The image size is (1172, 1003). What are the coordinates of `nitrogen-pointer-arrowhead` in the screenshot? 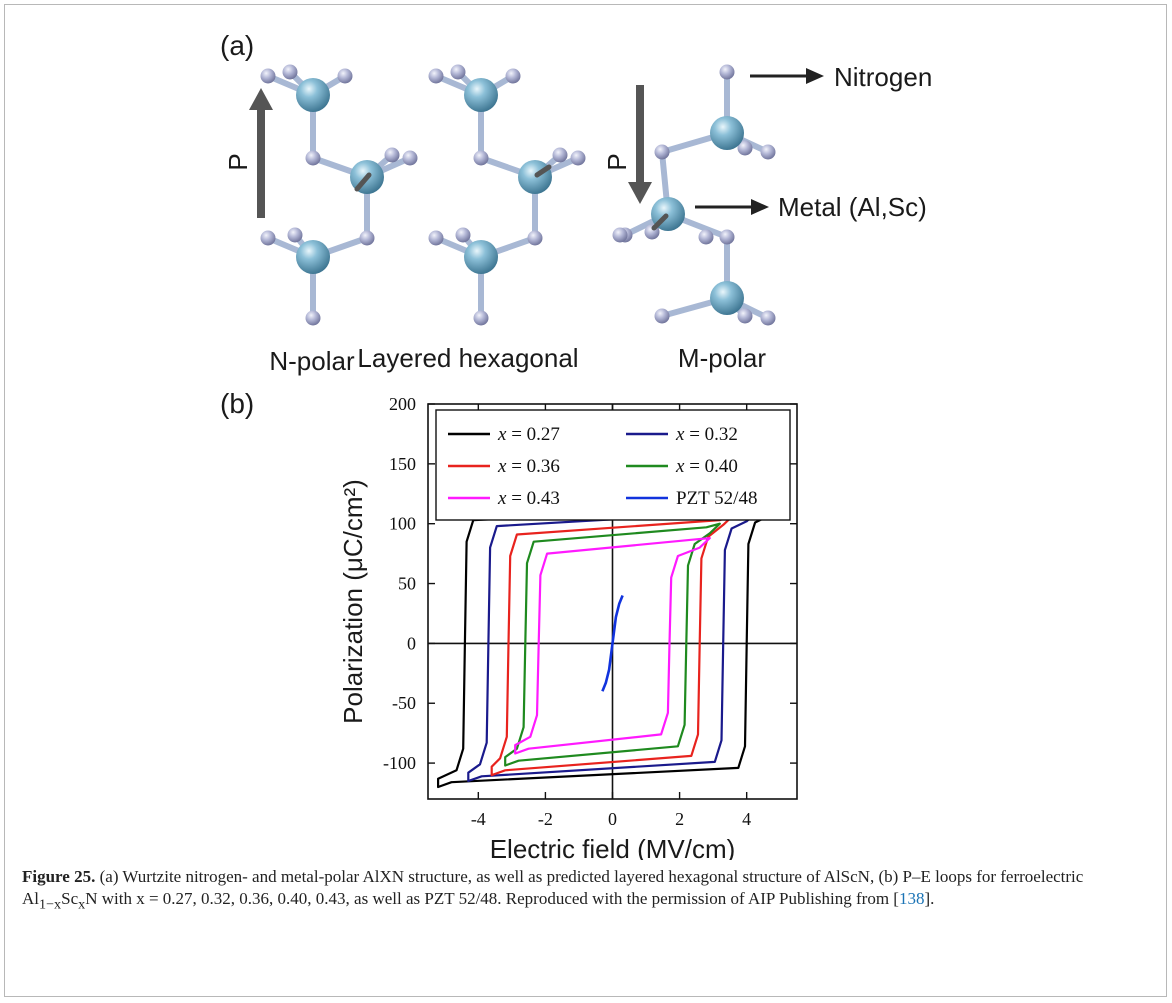 It's located at (815, 76).